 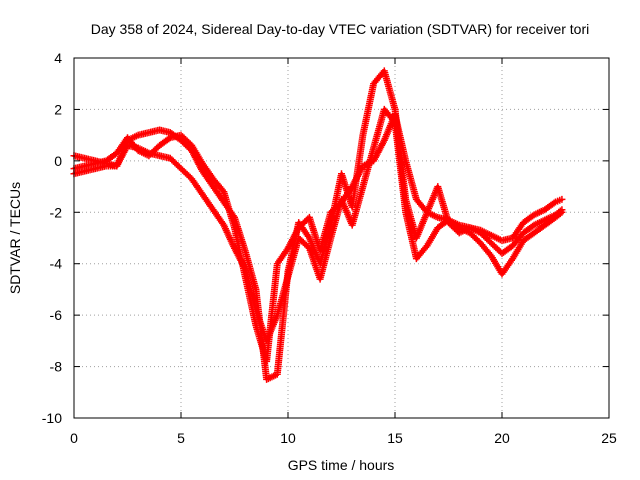 What do you see at coordinates (58, 109) in the screenshot?
I see `y-tick-label: 2` at bounding box center [58, 109].